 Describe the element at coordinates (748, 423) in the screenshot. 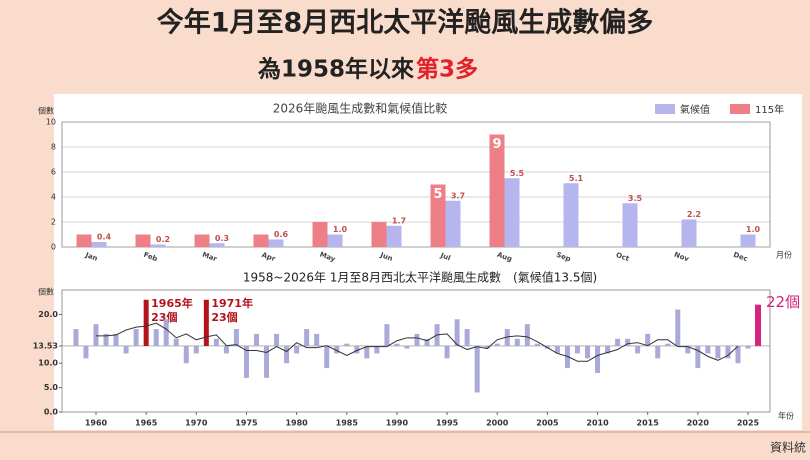

I see `x-tick-label: 2025` at that location.